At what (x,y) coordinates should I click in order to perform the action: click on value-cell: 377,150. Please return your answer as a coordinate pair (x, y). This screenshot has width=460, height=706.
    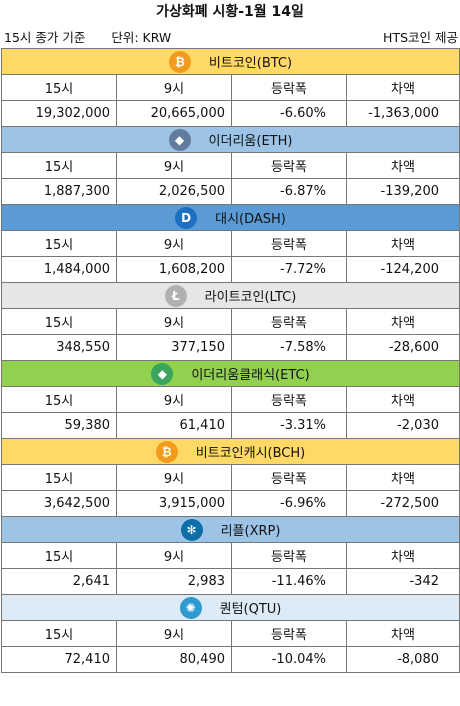
    Looking at the image, I should click on (173, 347).